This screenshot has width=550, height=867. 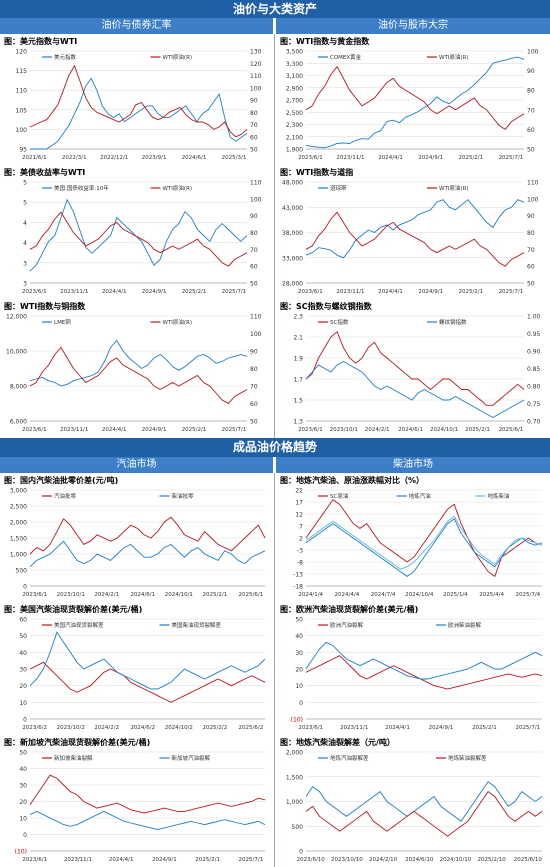 I want to click on y-tick-label: -13, so click(x=298, y=575).